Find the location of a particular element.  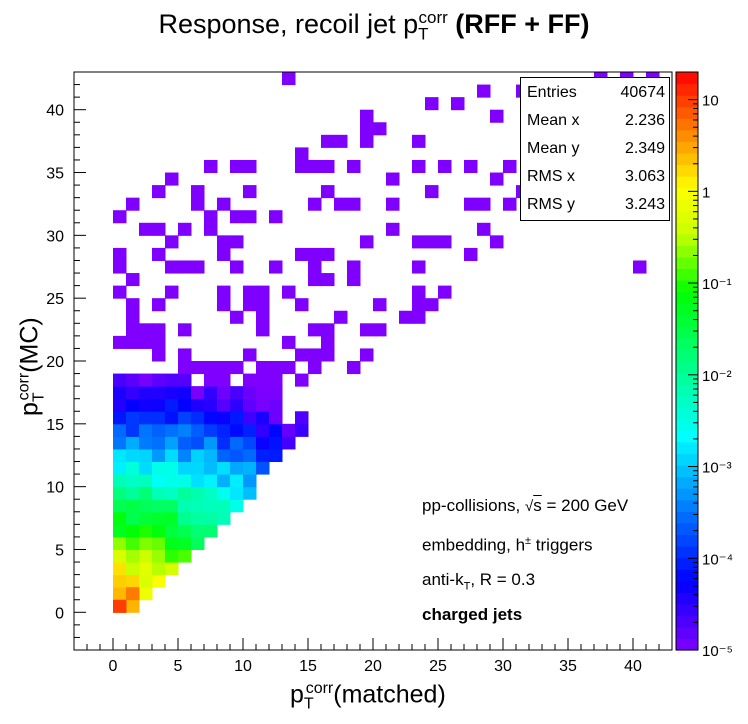

y-tick-label: 40 is located at coordinates (55, 111).